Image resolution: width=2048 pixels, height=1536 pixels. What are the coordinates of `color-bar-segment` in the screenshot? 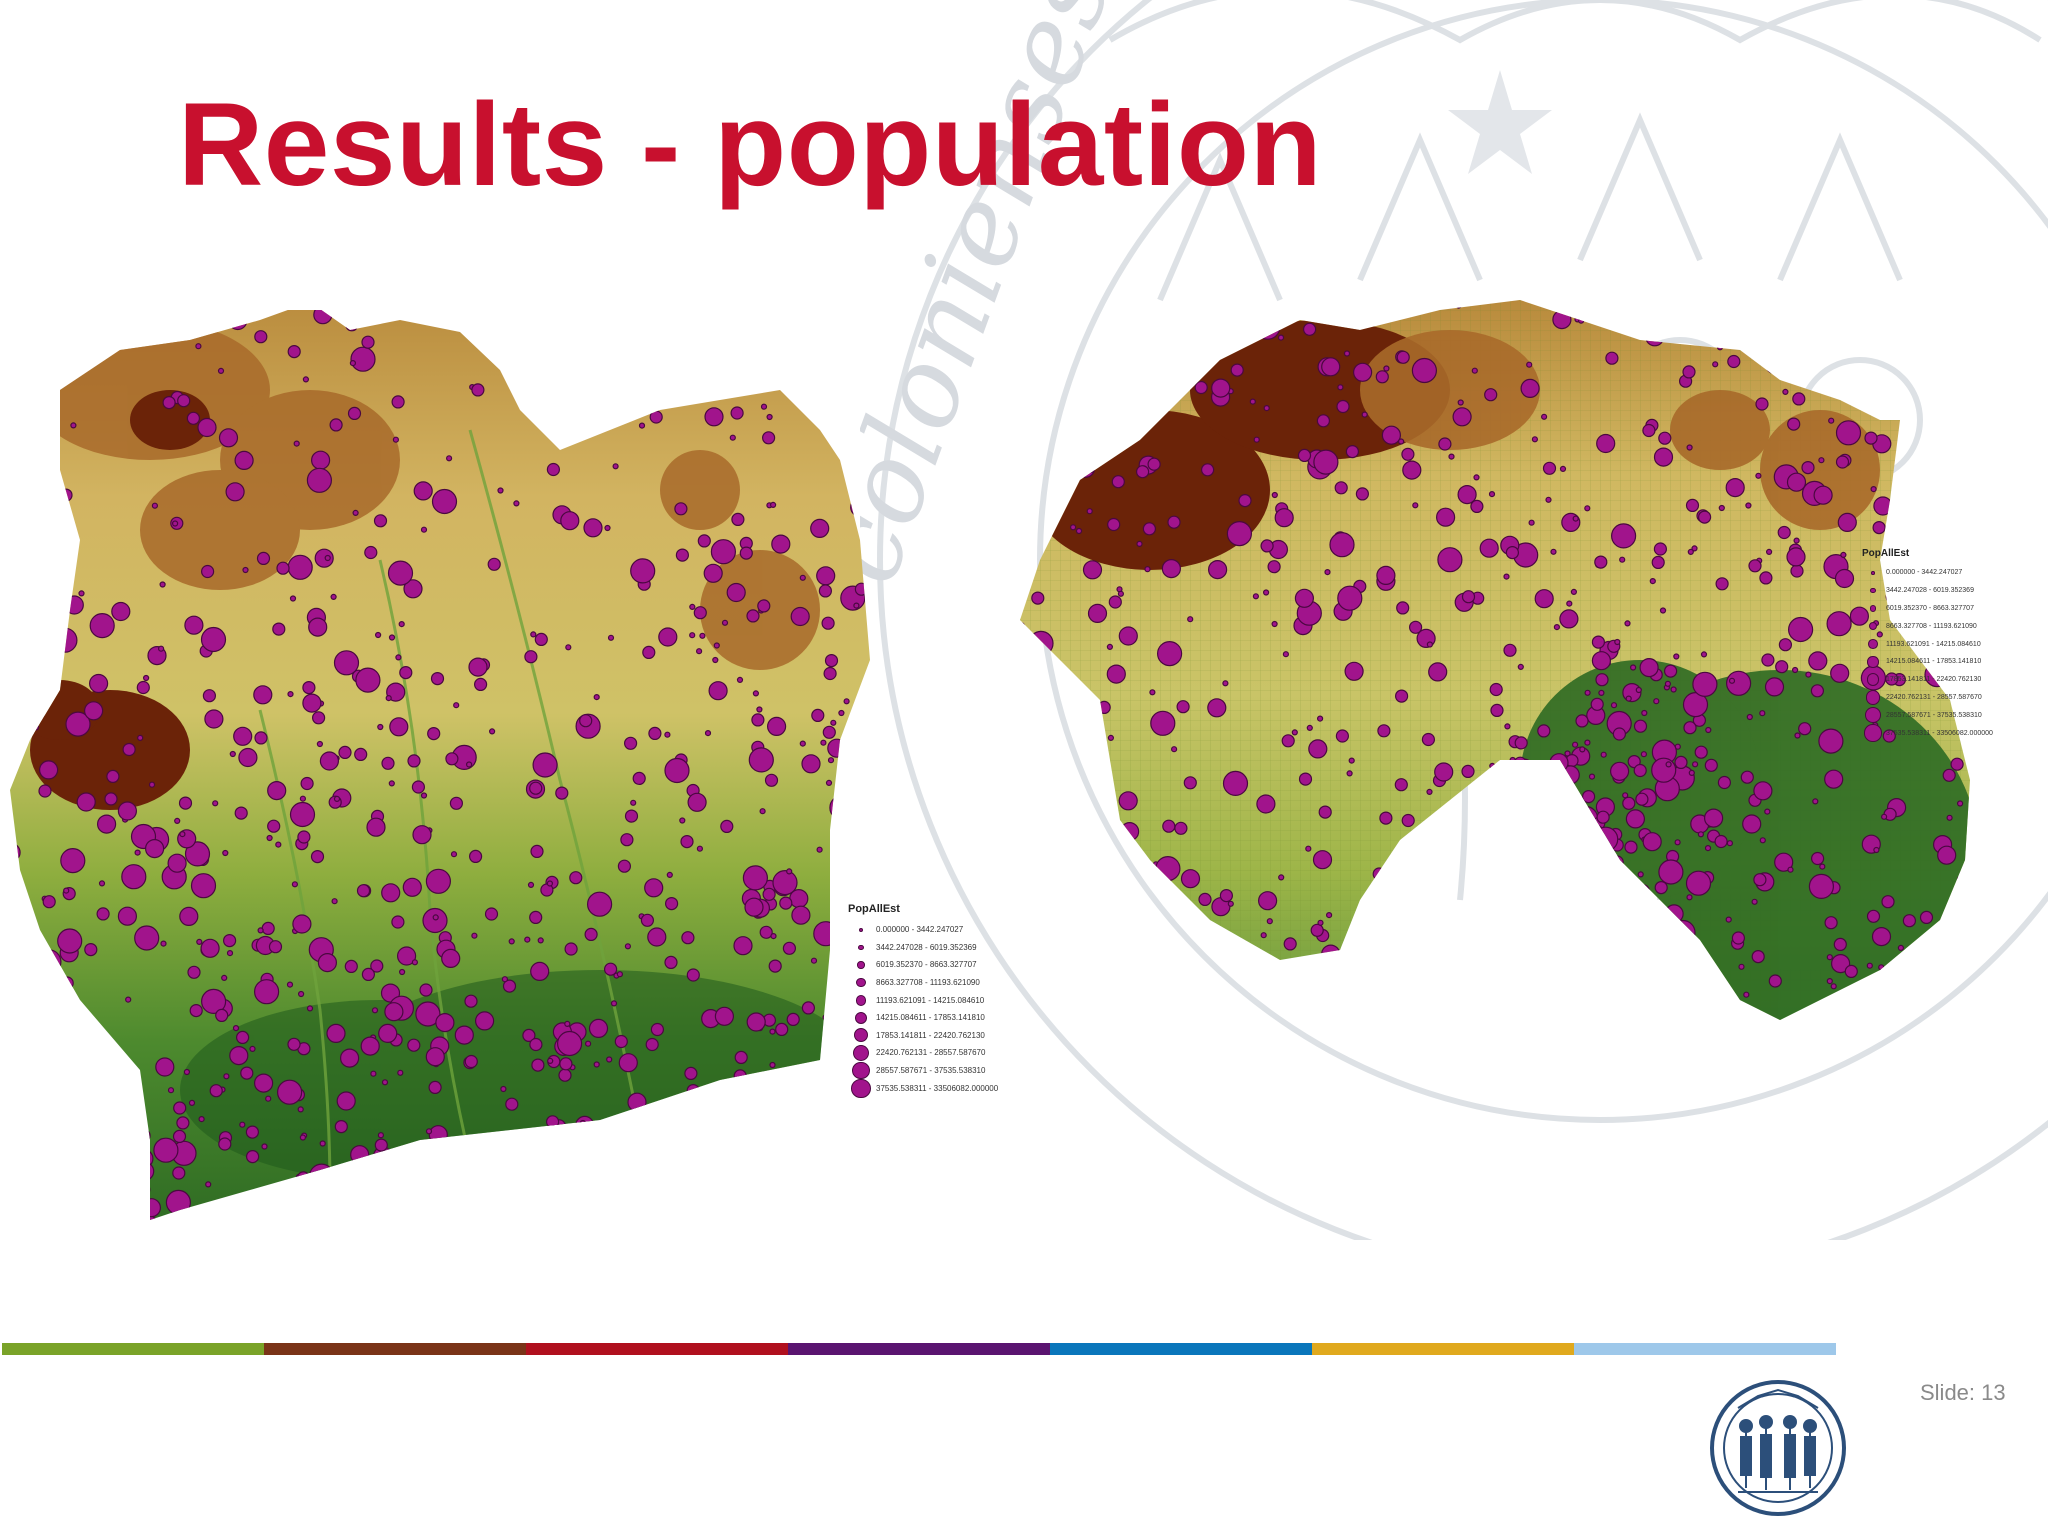 It's located at (1181, 1349).